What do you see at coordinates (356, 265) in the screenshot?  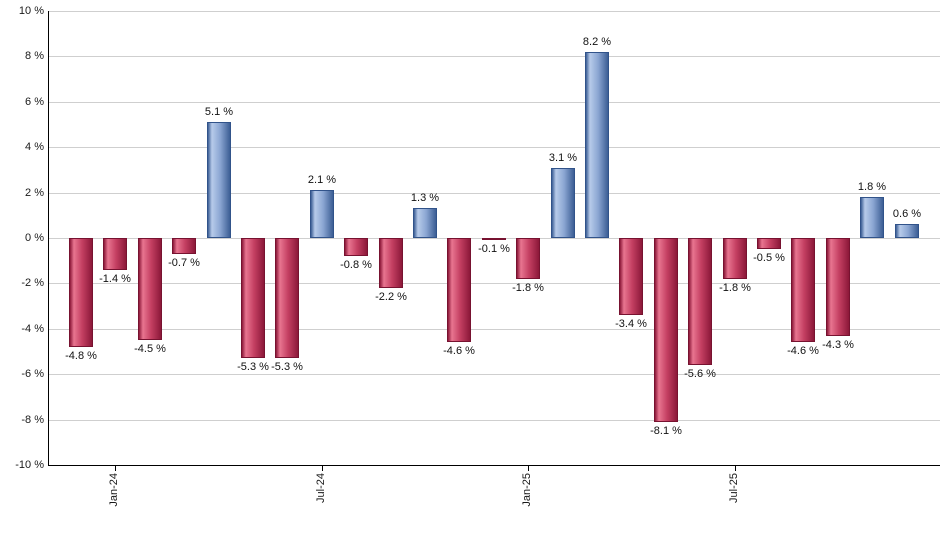 I see `bar-value-label: -0.8 %` at bounding box center [356, 265].